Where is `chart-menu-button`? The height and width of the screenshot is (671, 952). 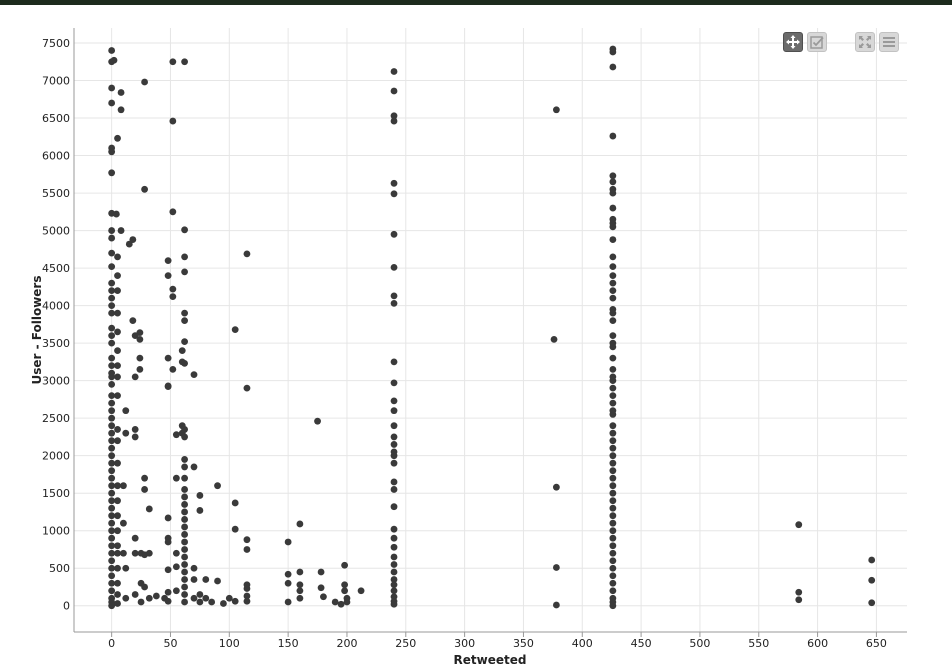 chart-menu-button is located at coordinates (889, 42).